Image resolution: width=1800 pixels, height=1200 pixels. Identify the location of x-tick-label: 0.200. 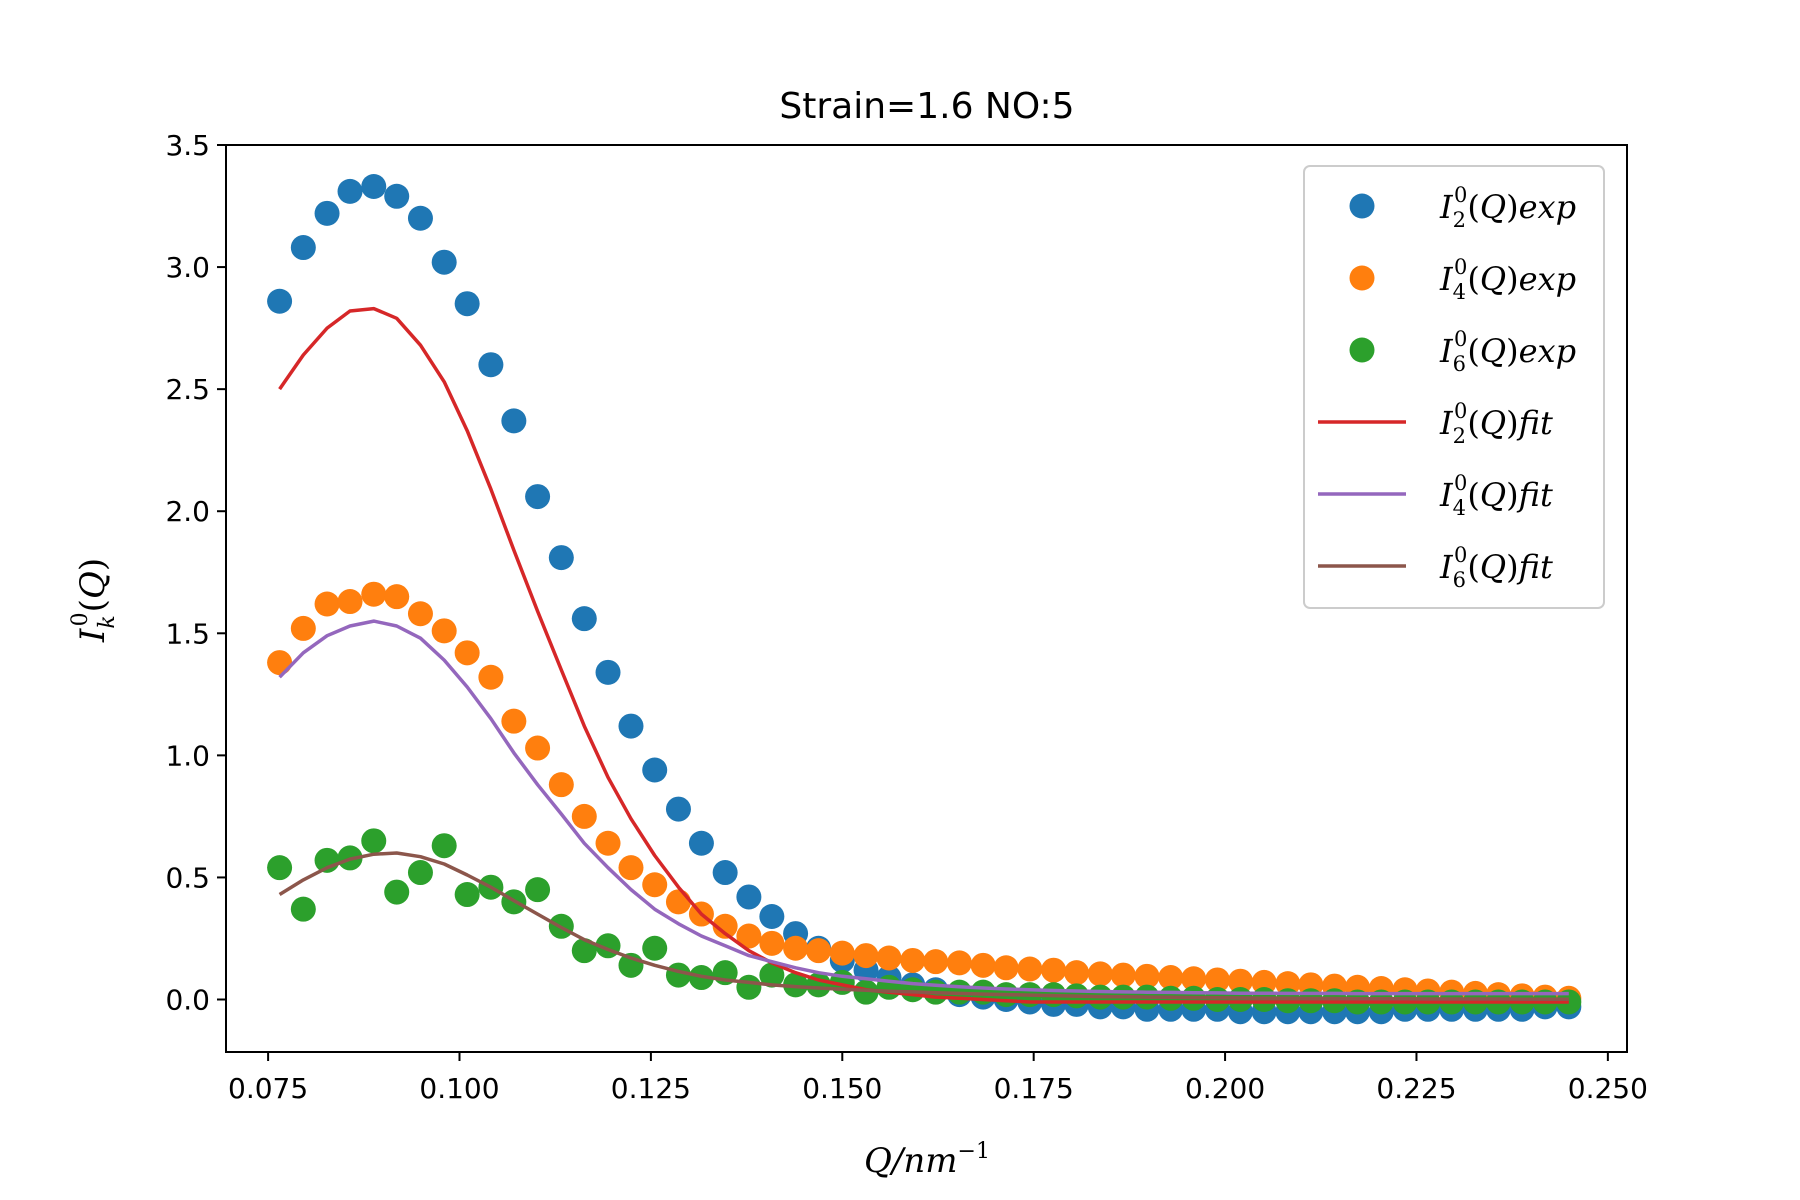
(1225, 1088).